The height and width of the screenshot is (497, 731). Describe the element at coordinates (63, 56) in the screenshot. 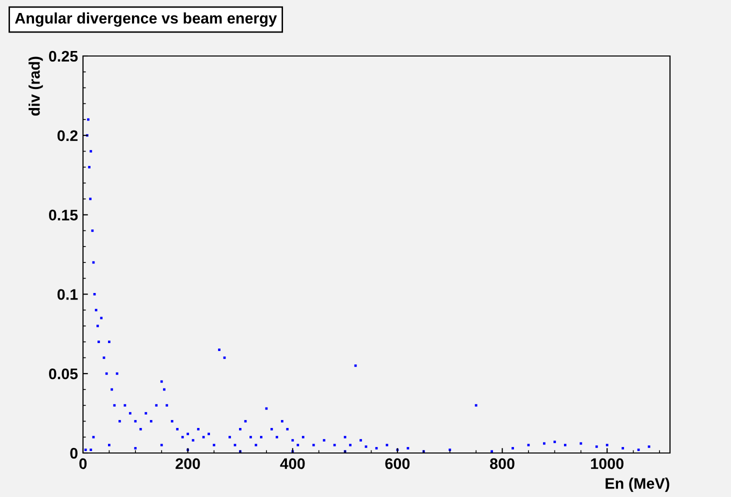

I see `y-tick-label: 0.25` at that location.